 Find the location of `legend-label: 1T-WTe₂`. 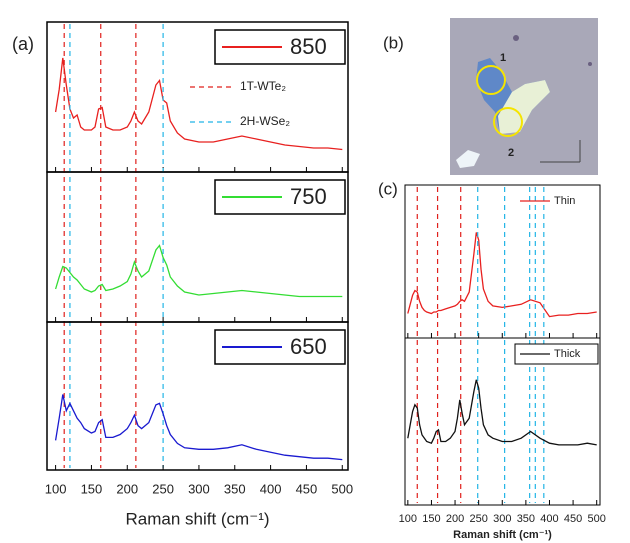

legend-label: 1T-WTe₂ is located at coordinates (263, 86).